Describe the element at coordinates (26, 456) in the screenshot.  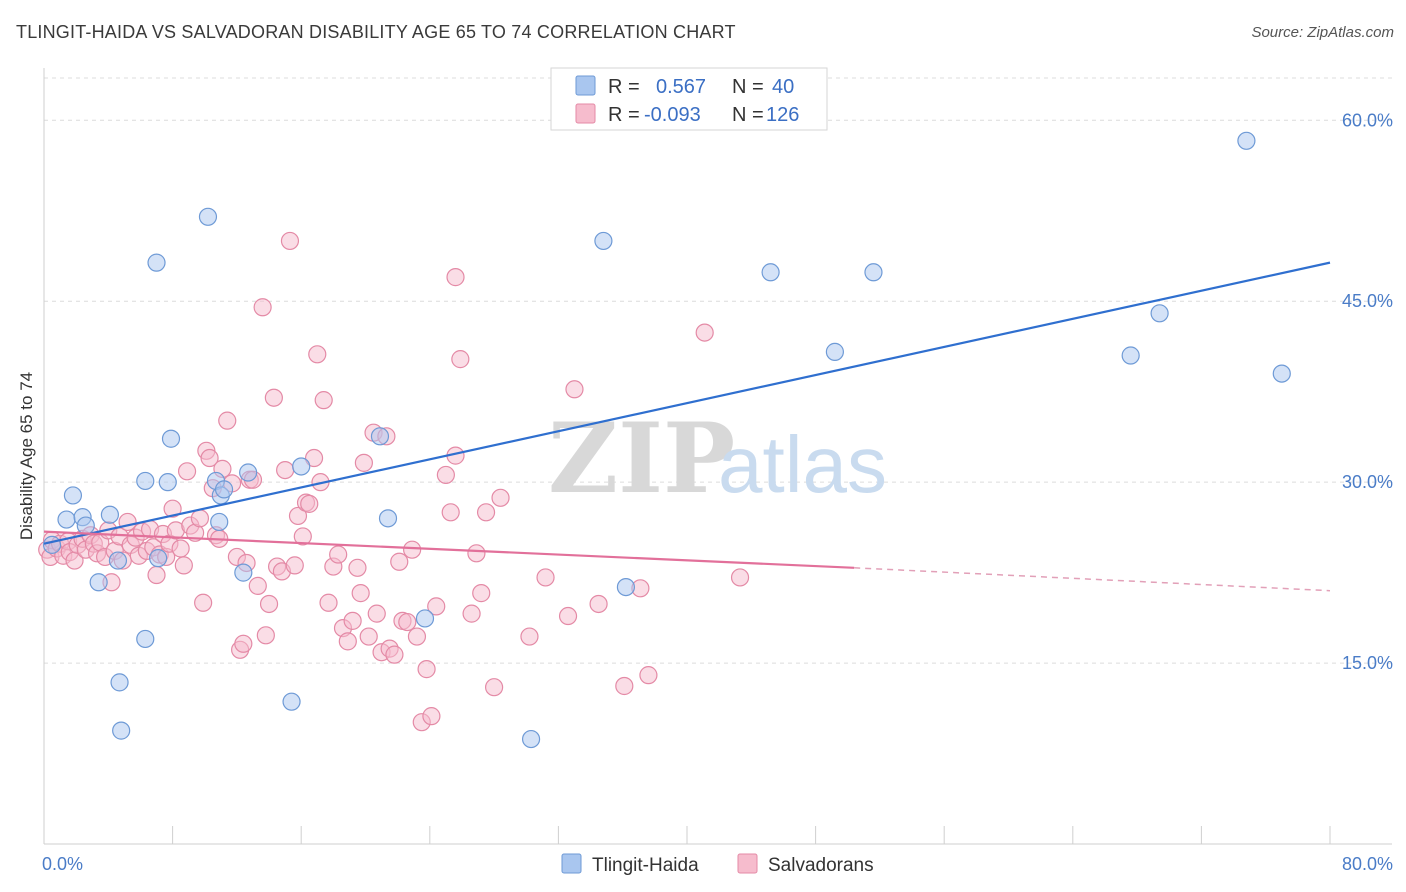
I see `y-axis-label: Disability Age 65 to 74` at that location.